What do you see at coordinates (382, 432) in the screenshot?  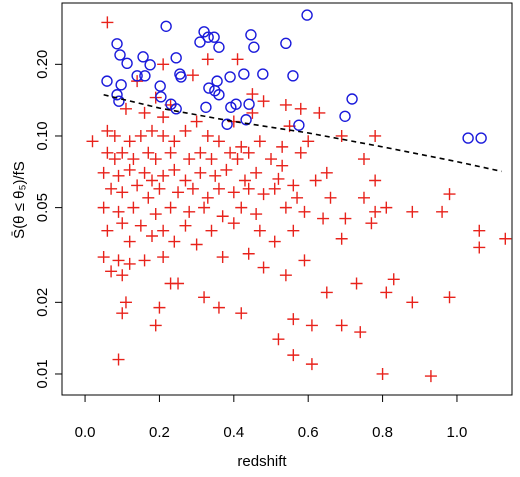 I see `x-tick-label: 0.8` at bounding box center [382, 432].